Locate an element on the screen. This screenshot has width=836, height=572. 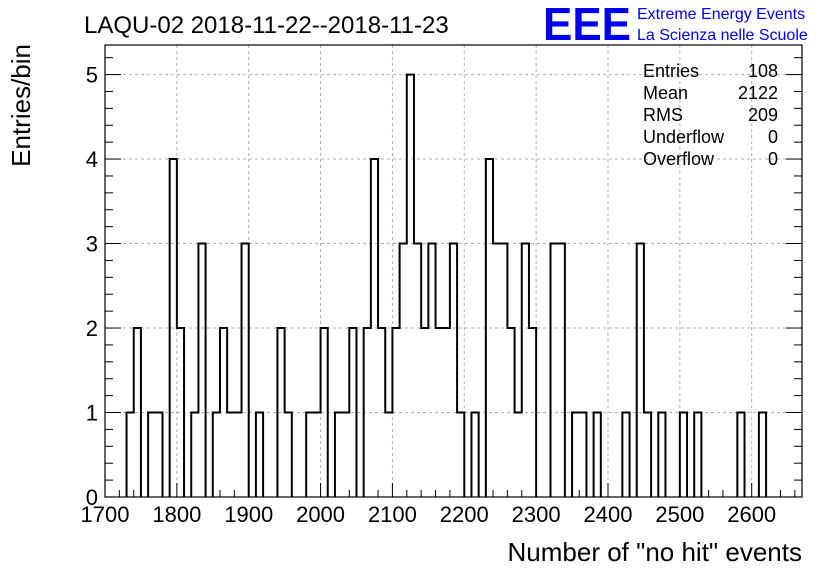
x-tick-label: 2300 is located at coordinates (536, 514).